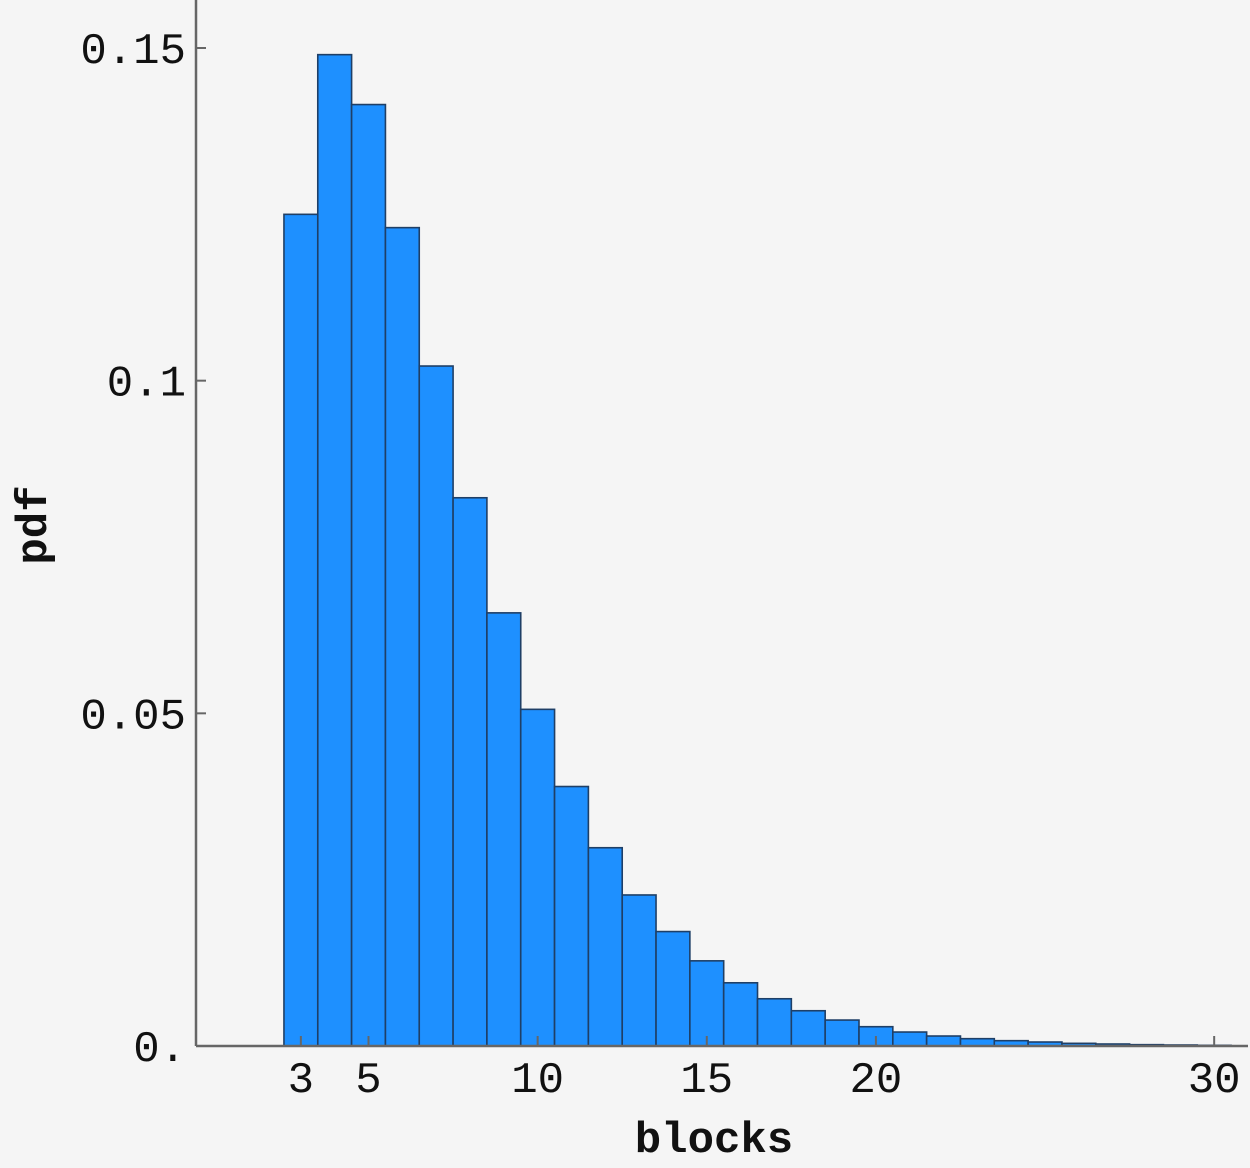 Image resolution: width=1250 pixels, height=1168 pixels. Describe the element at coordinates (714, 1141) in the screenshot. I see `x-axis-title: blocks` at that location.